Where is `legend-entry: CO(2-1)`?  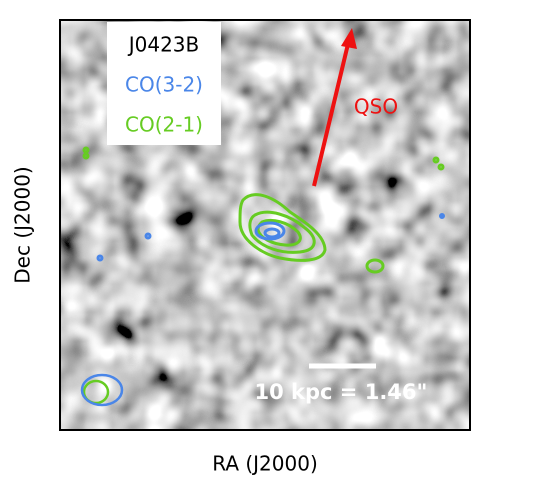
legend-entry: CO(2-1) is located at coordinates (164, 125).